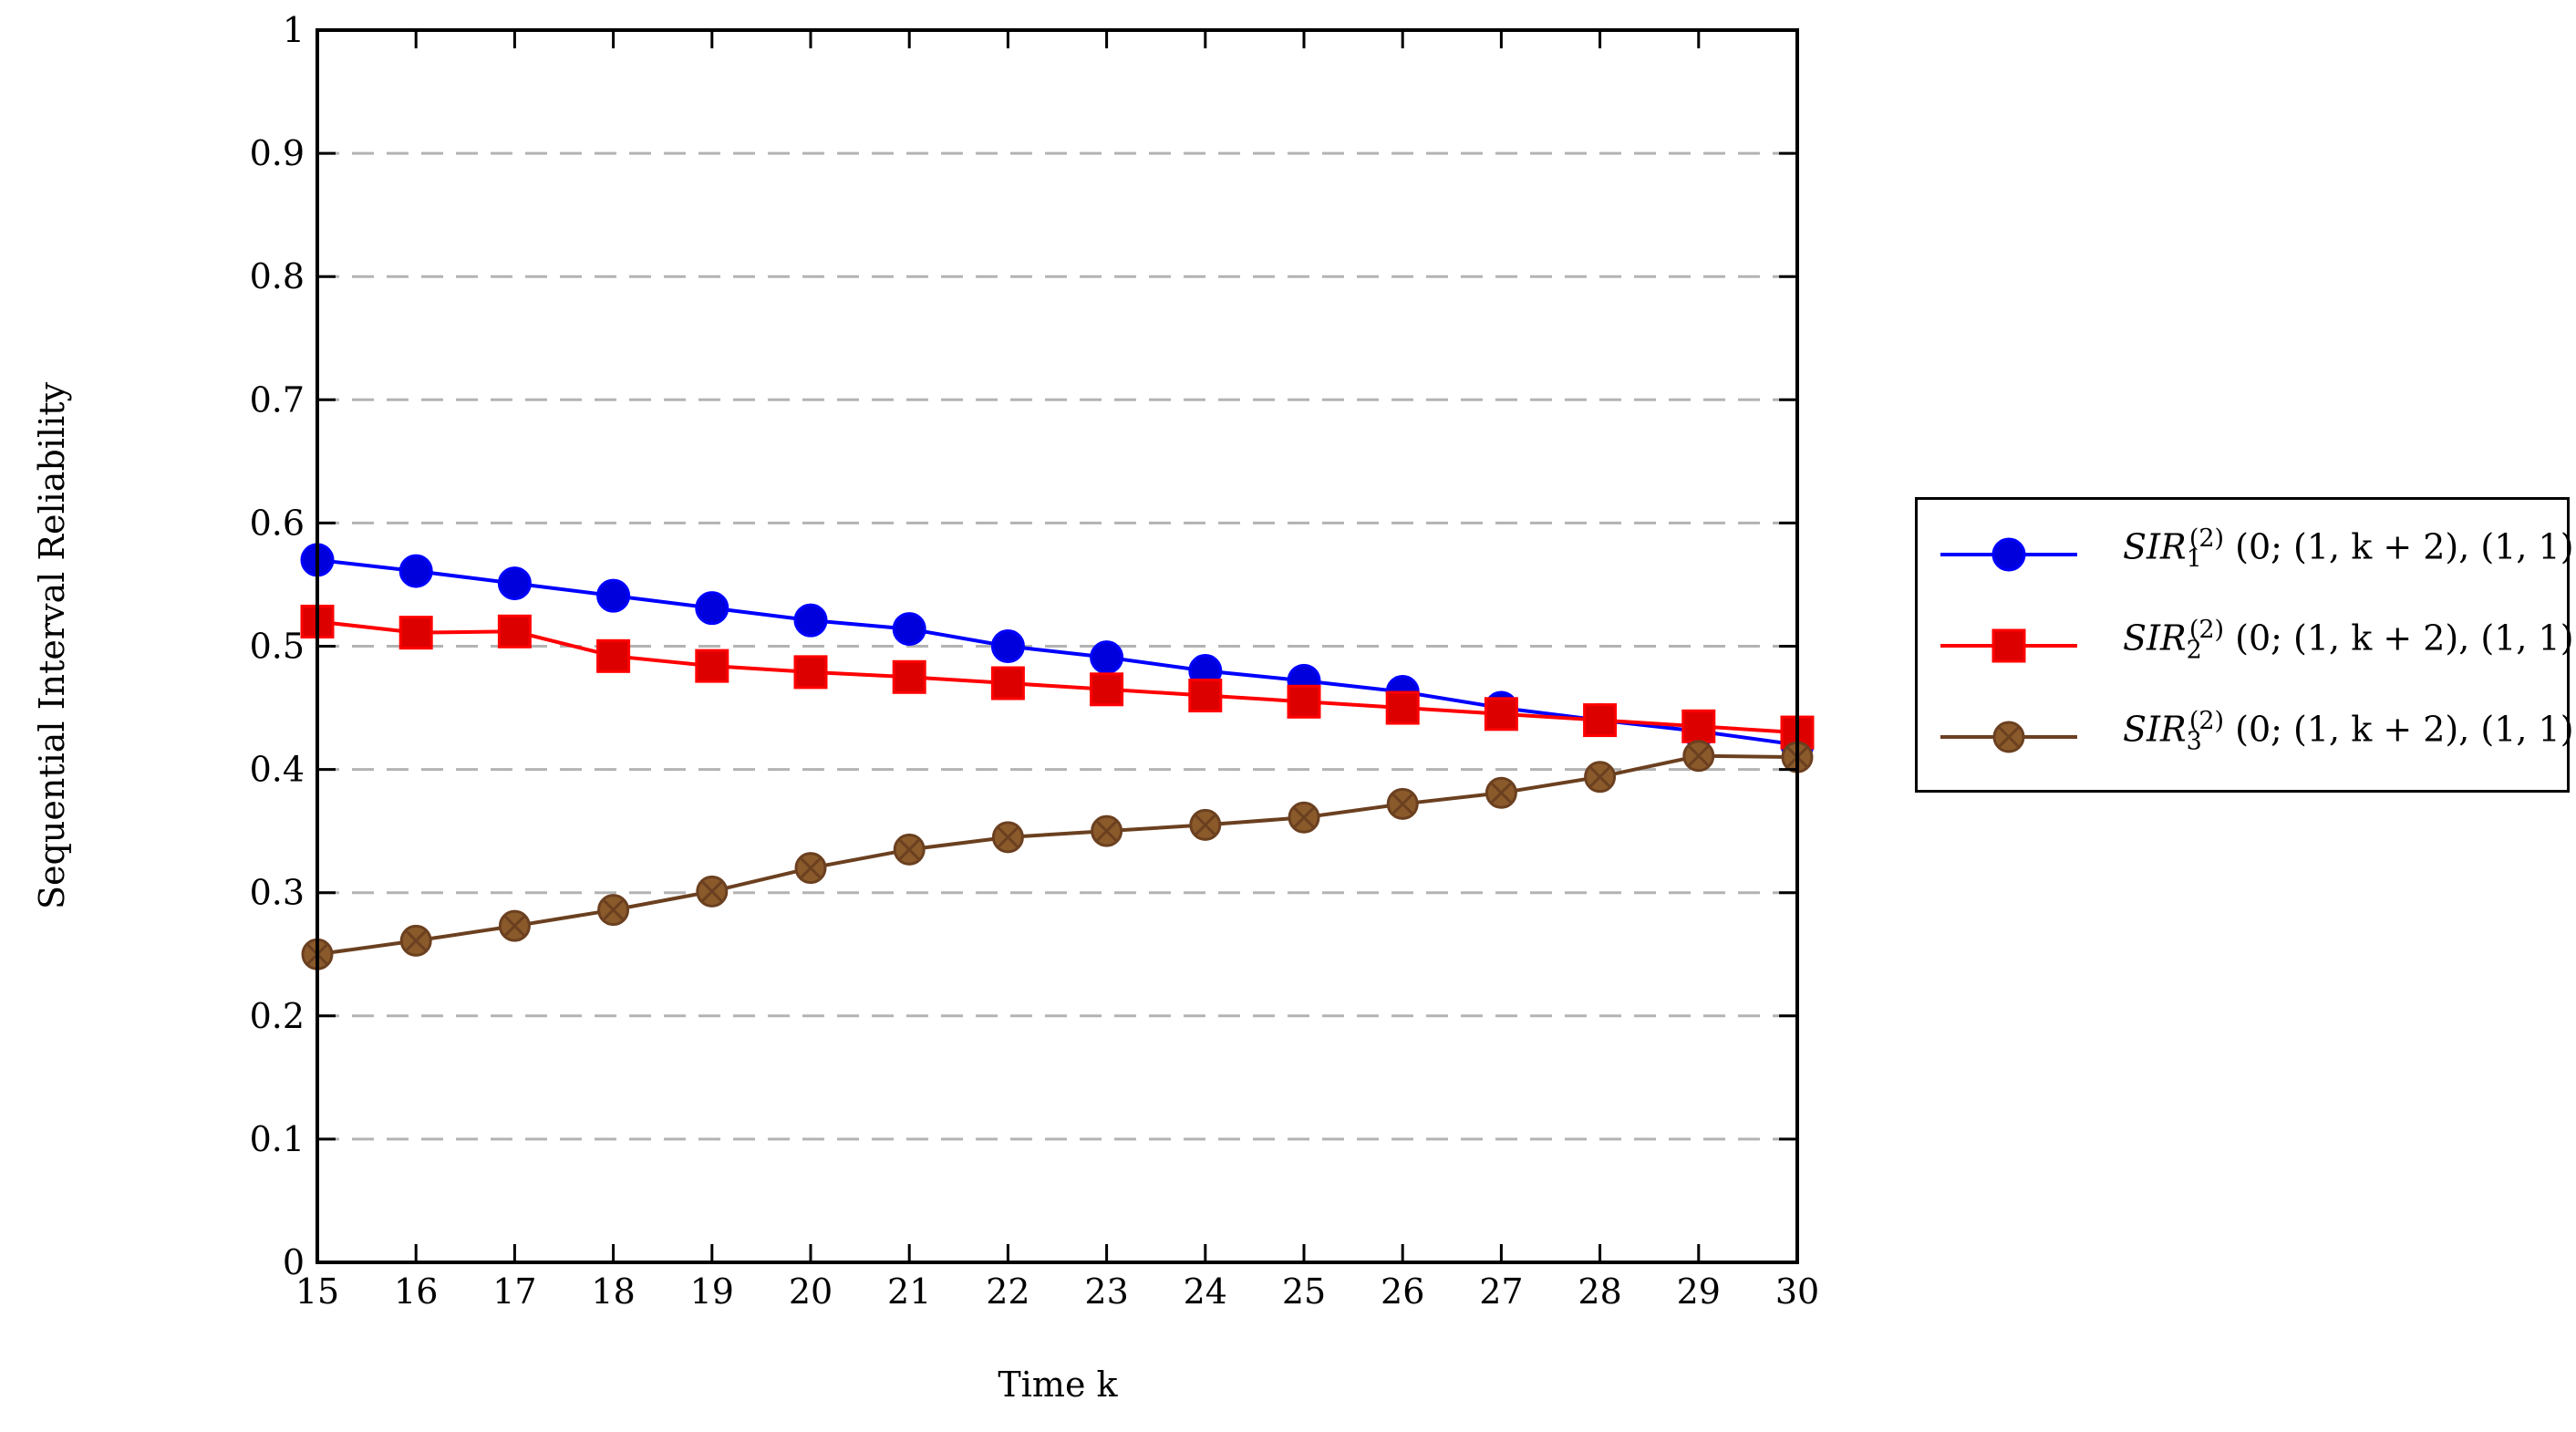 The height and width of the screenshot is (1432, 2576). I want to click on legend-entry-3: SIR3(2) (0; (1, k + 2), (1, 1)), so click(2247, 737).